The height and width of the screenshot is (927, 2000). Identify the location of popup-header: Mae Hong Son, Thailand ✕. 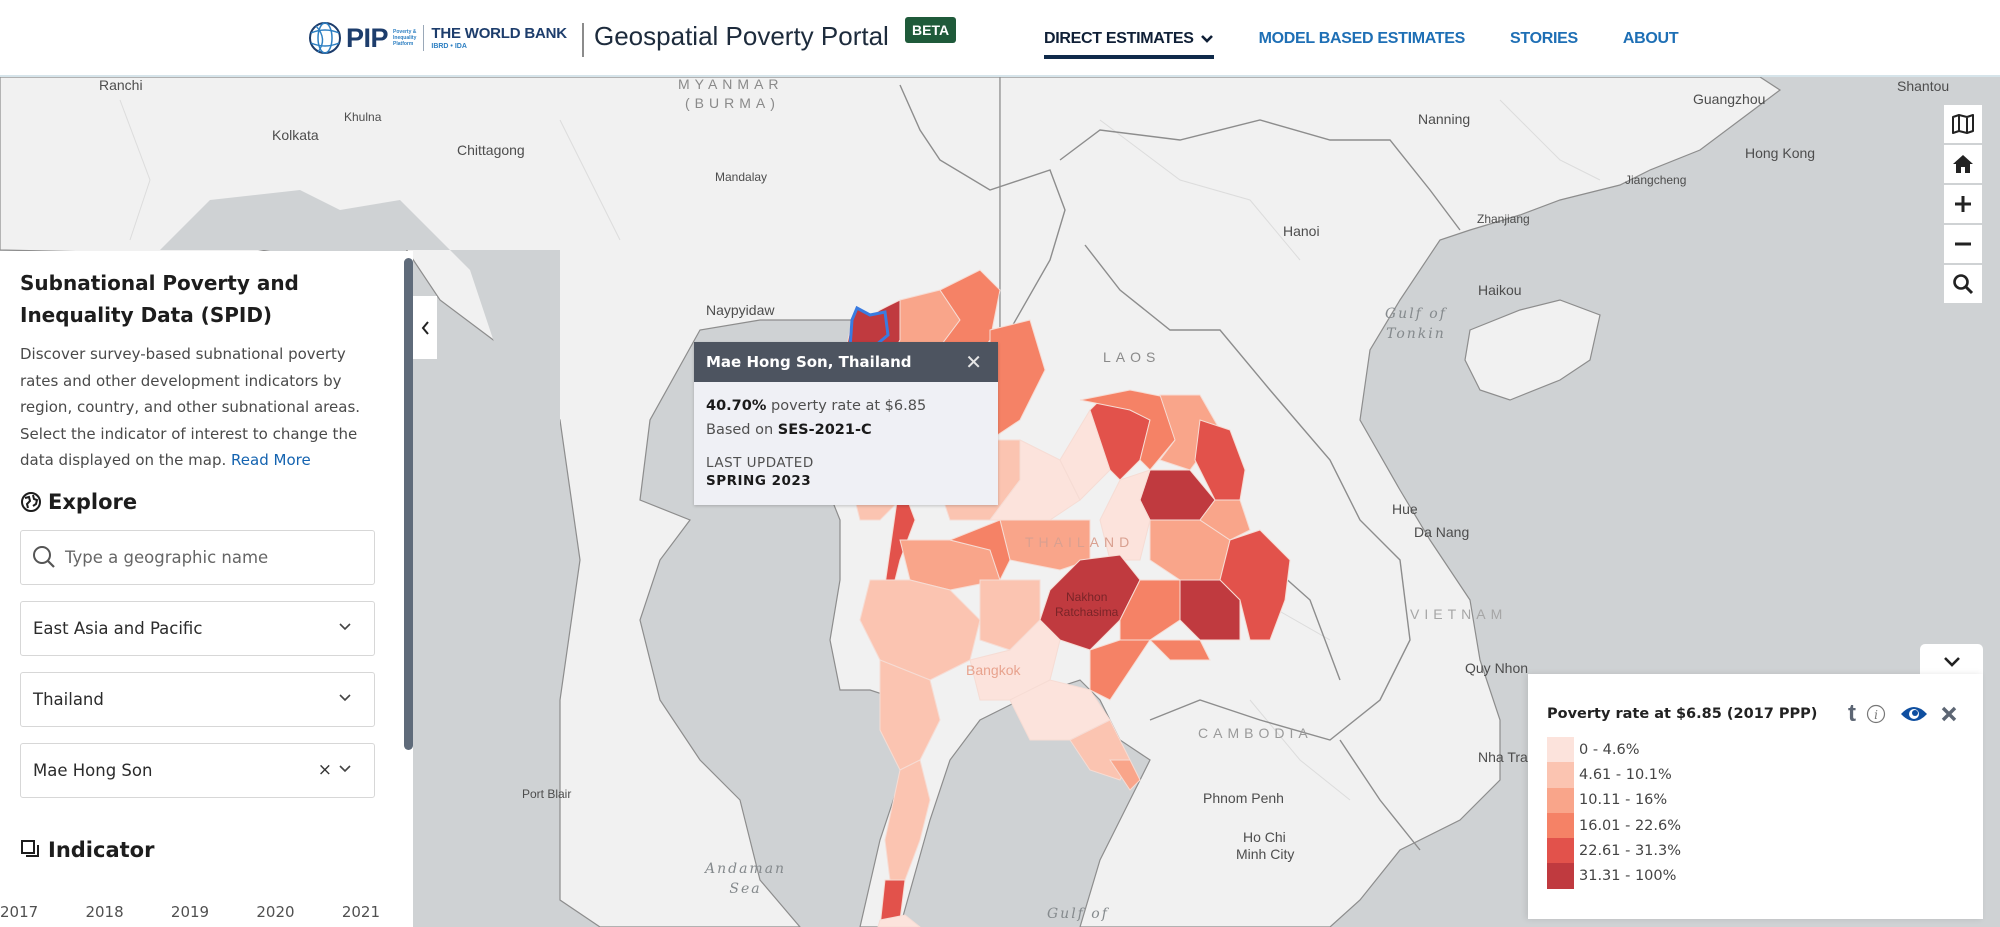
(846, 362).